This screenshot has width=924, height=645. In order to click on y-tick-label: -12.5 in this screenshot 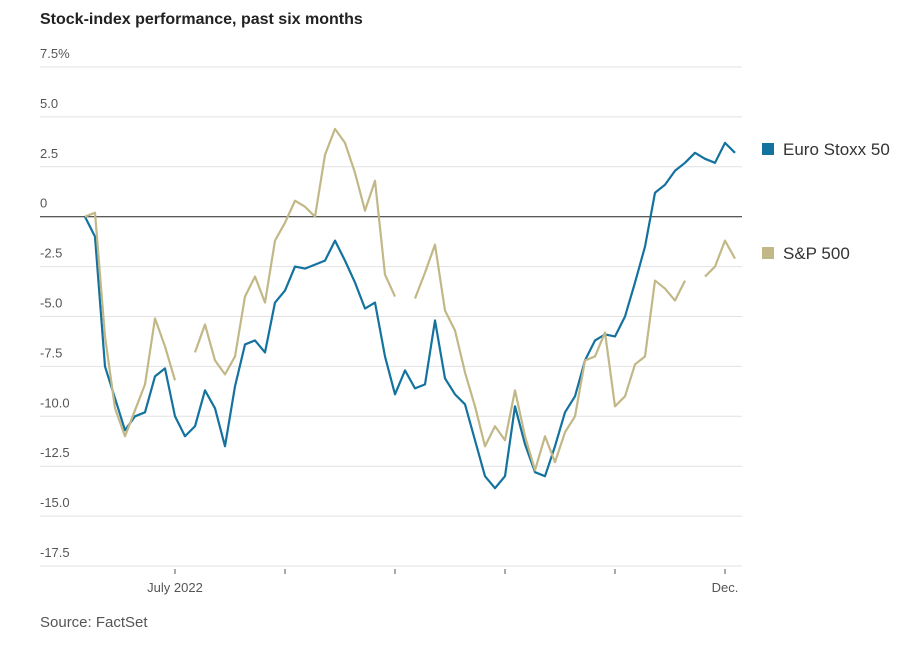, I will do `click(55, 452)`.